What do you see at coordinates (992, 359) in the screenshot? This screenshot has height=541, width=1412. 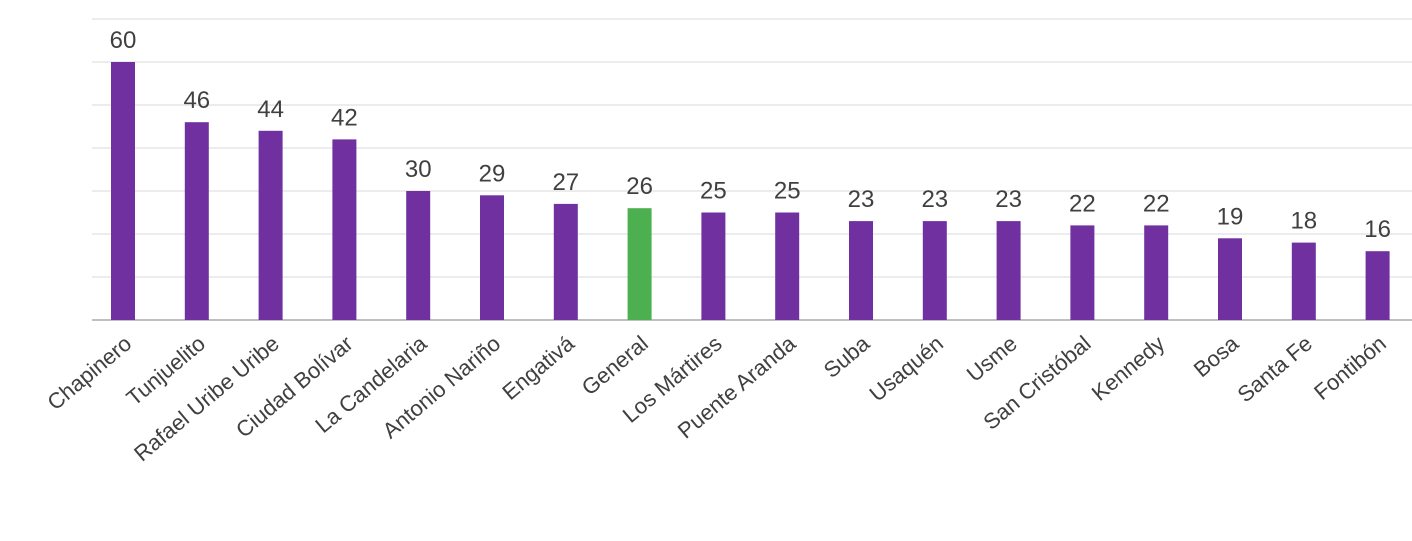 I see `category-label: Usme` at bounding box center [992, 359].